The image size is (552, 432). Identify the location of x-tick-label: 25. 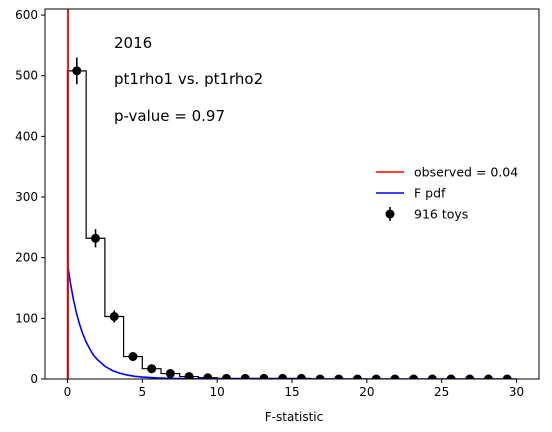
(441, 392).